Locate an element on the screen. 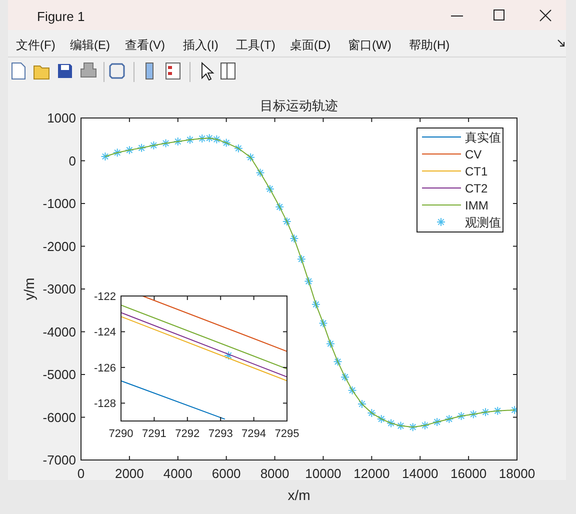 Image resolution: width=576 pixels, height=514 pixels. y-tick-label: -2000 is located at coordinates (59, 246).